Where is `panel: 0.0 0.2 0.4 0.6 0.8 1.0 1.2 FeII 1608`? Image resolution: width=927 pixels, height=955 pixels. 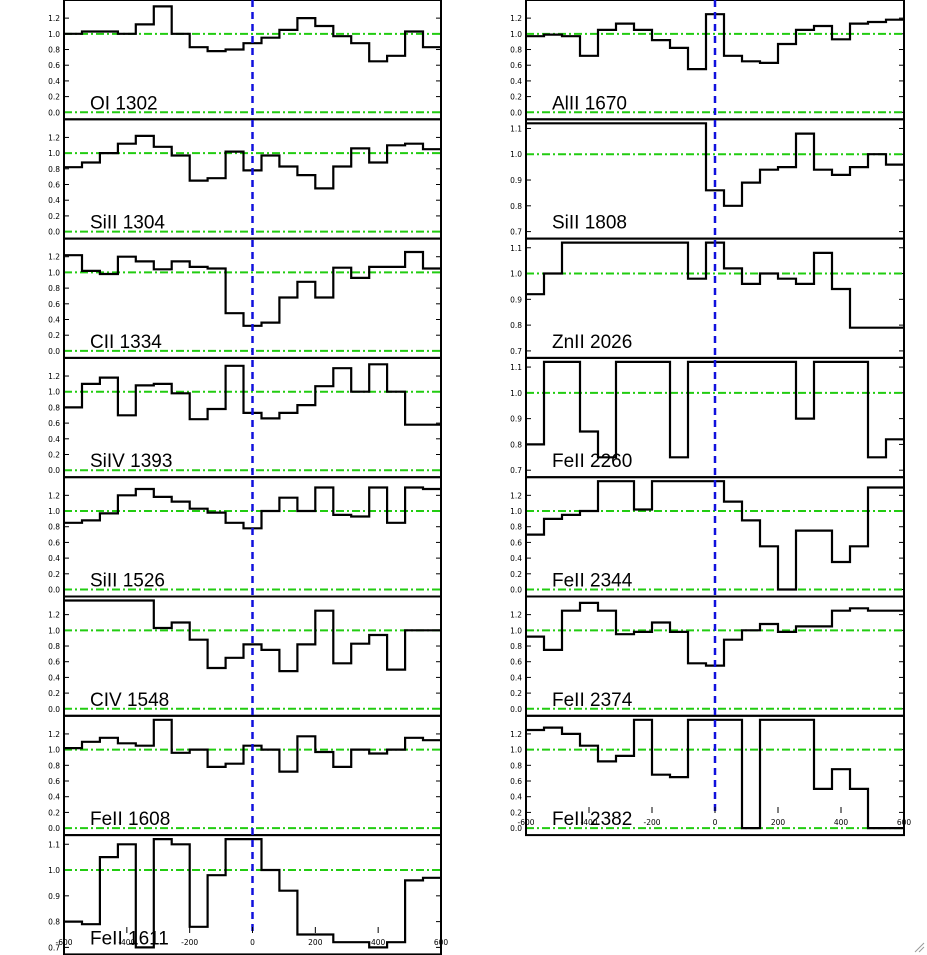 panel: 0.0 0.2 0.4 0.6 0.8 1.0 1.2 FeII 1608 is located at coordinates (245, 775).